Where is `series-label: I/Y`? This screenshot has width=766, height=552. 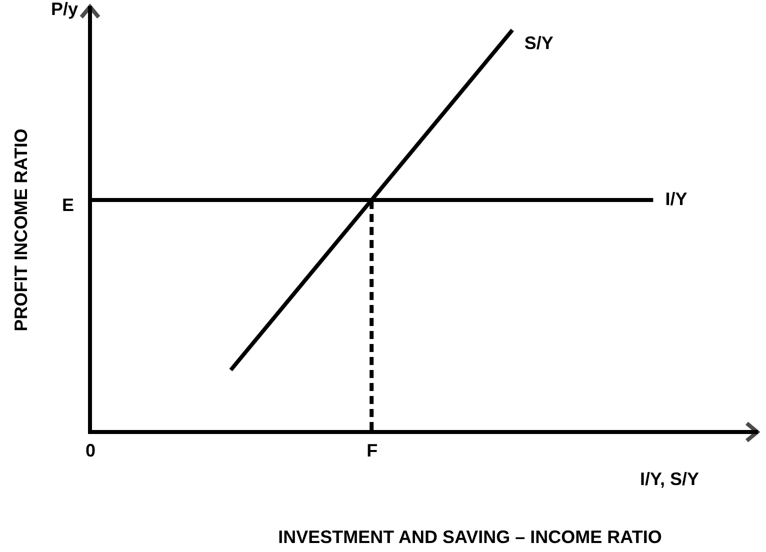 series-label: I/Y is located at coordinates (676, 199).